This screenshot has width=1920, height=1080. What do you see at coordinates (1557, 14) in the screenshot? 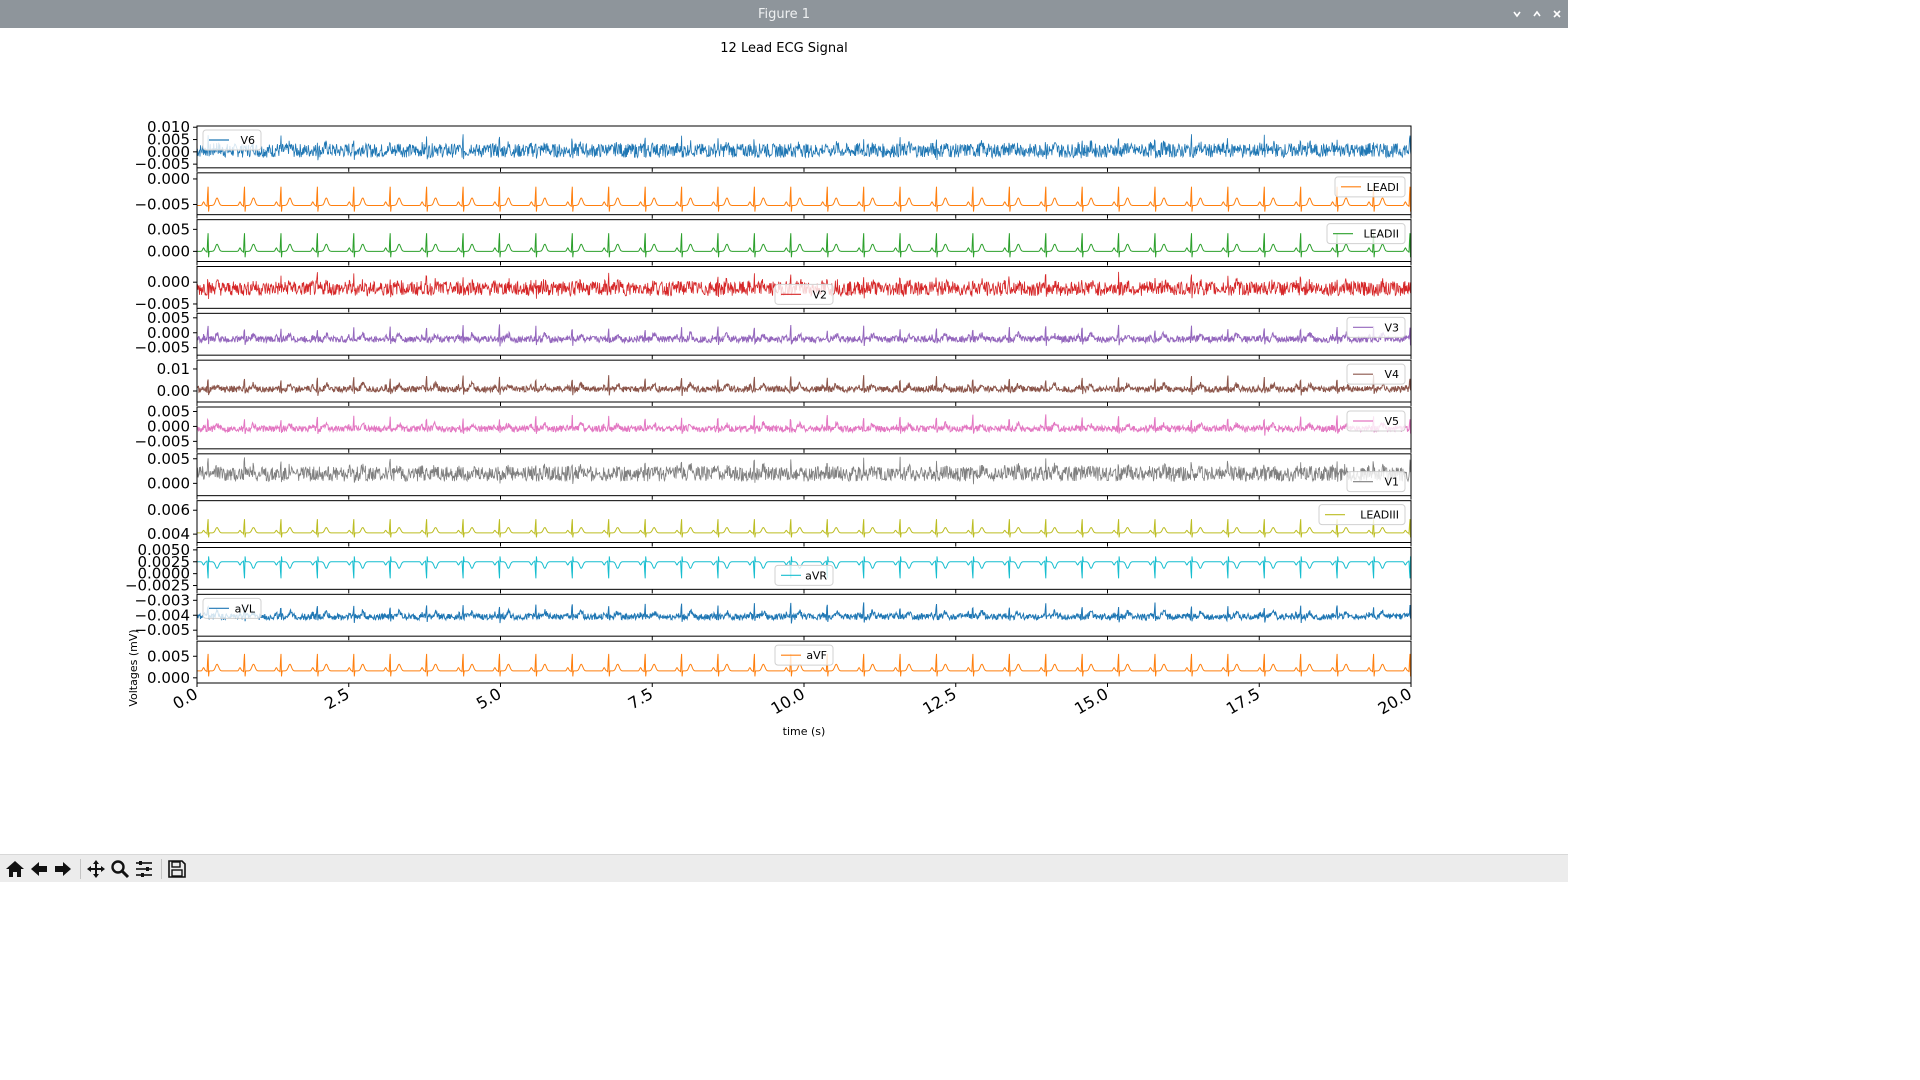
I see `close-icon` at bounding box center [1557, 14].